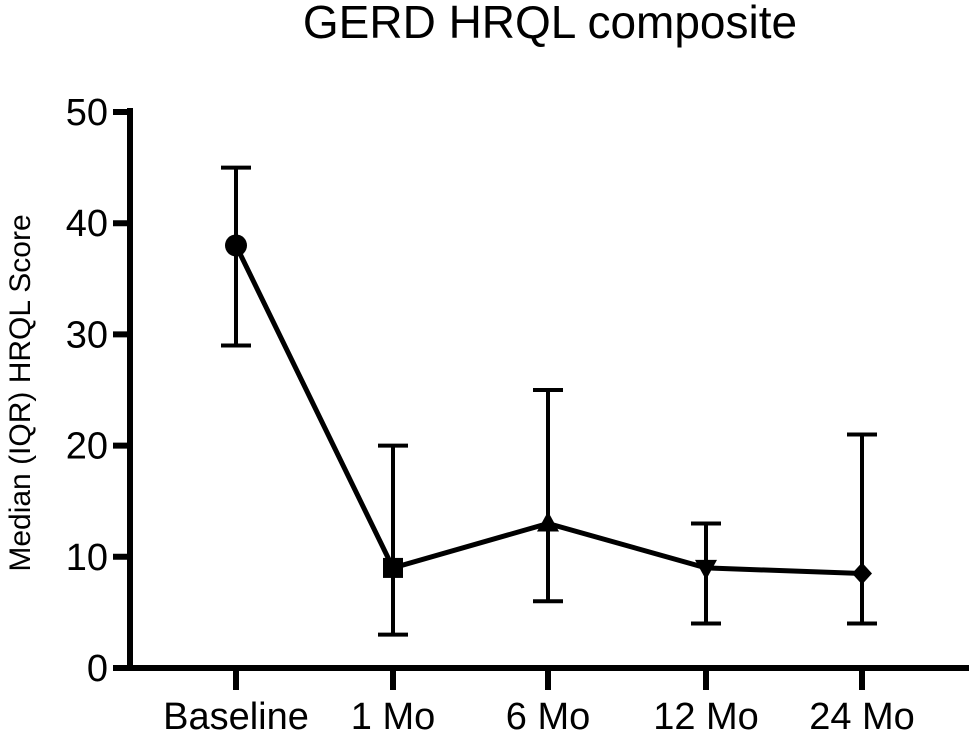  I want to click on y-tick-label: 50, so click(87, 113).